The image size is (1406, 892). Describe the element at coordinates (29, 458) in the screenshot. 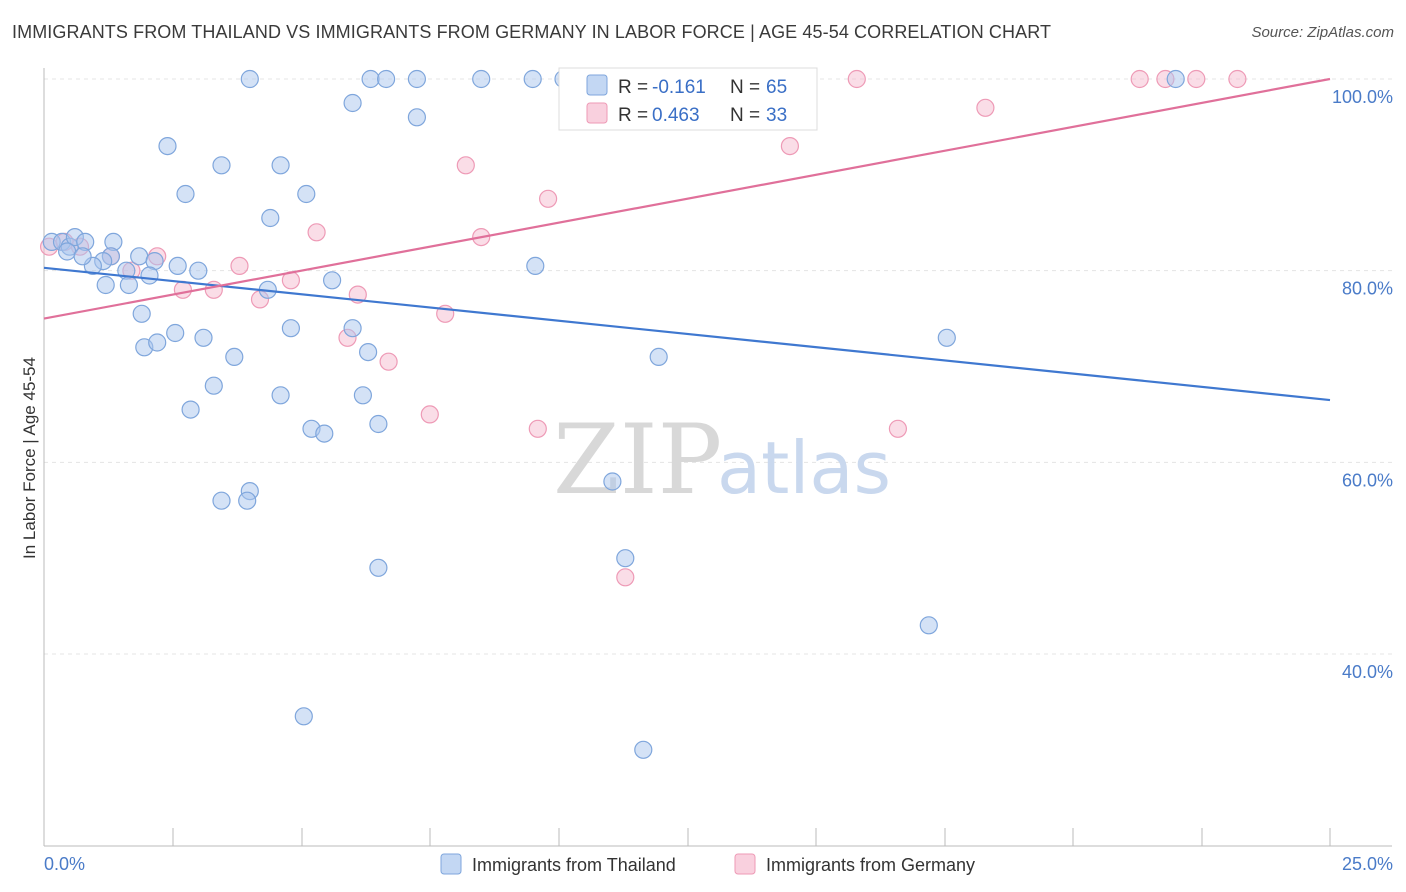

I see `y-axis-label: In Labor Force | Age 45-54` at that location.